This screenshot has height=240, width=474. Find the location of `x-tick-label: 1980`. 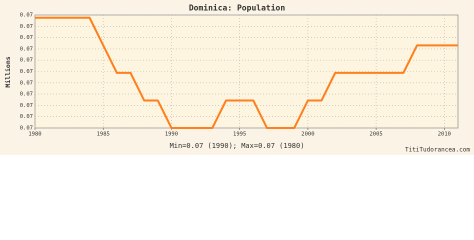

x-tick-label: 1980 is located at coordinates (34, 135).